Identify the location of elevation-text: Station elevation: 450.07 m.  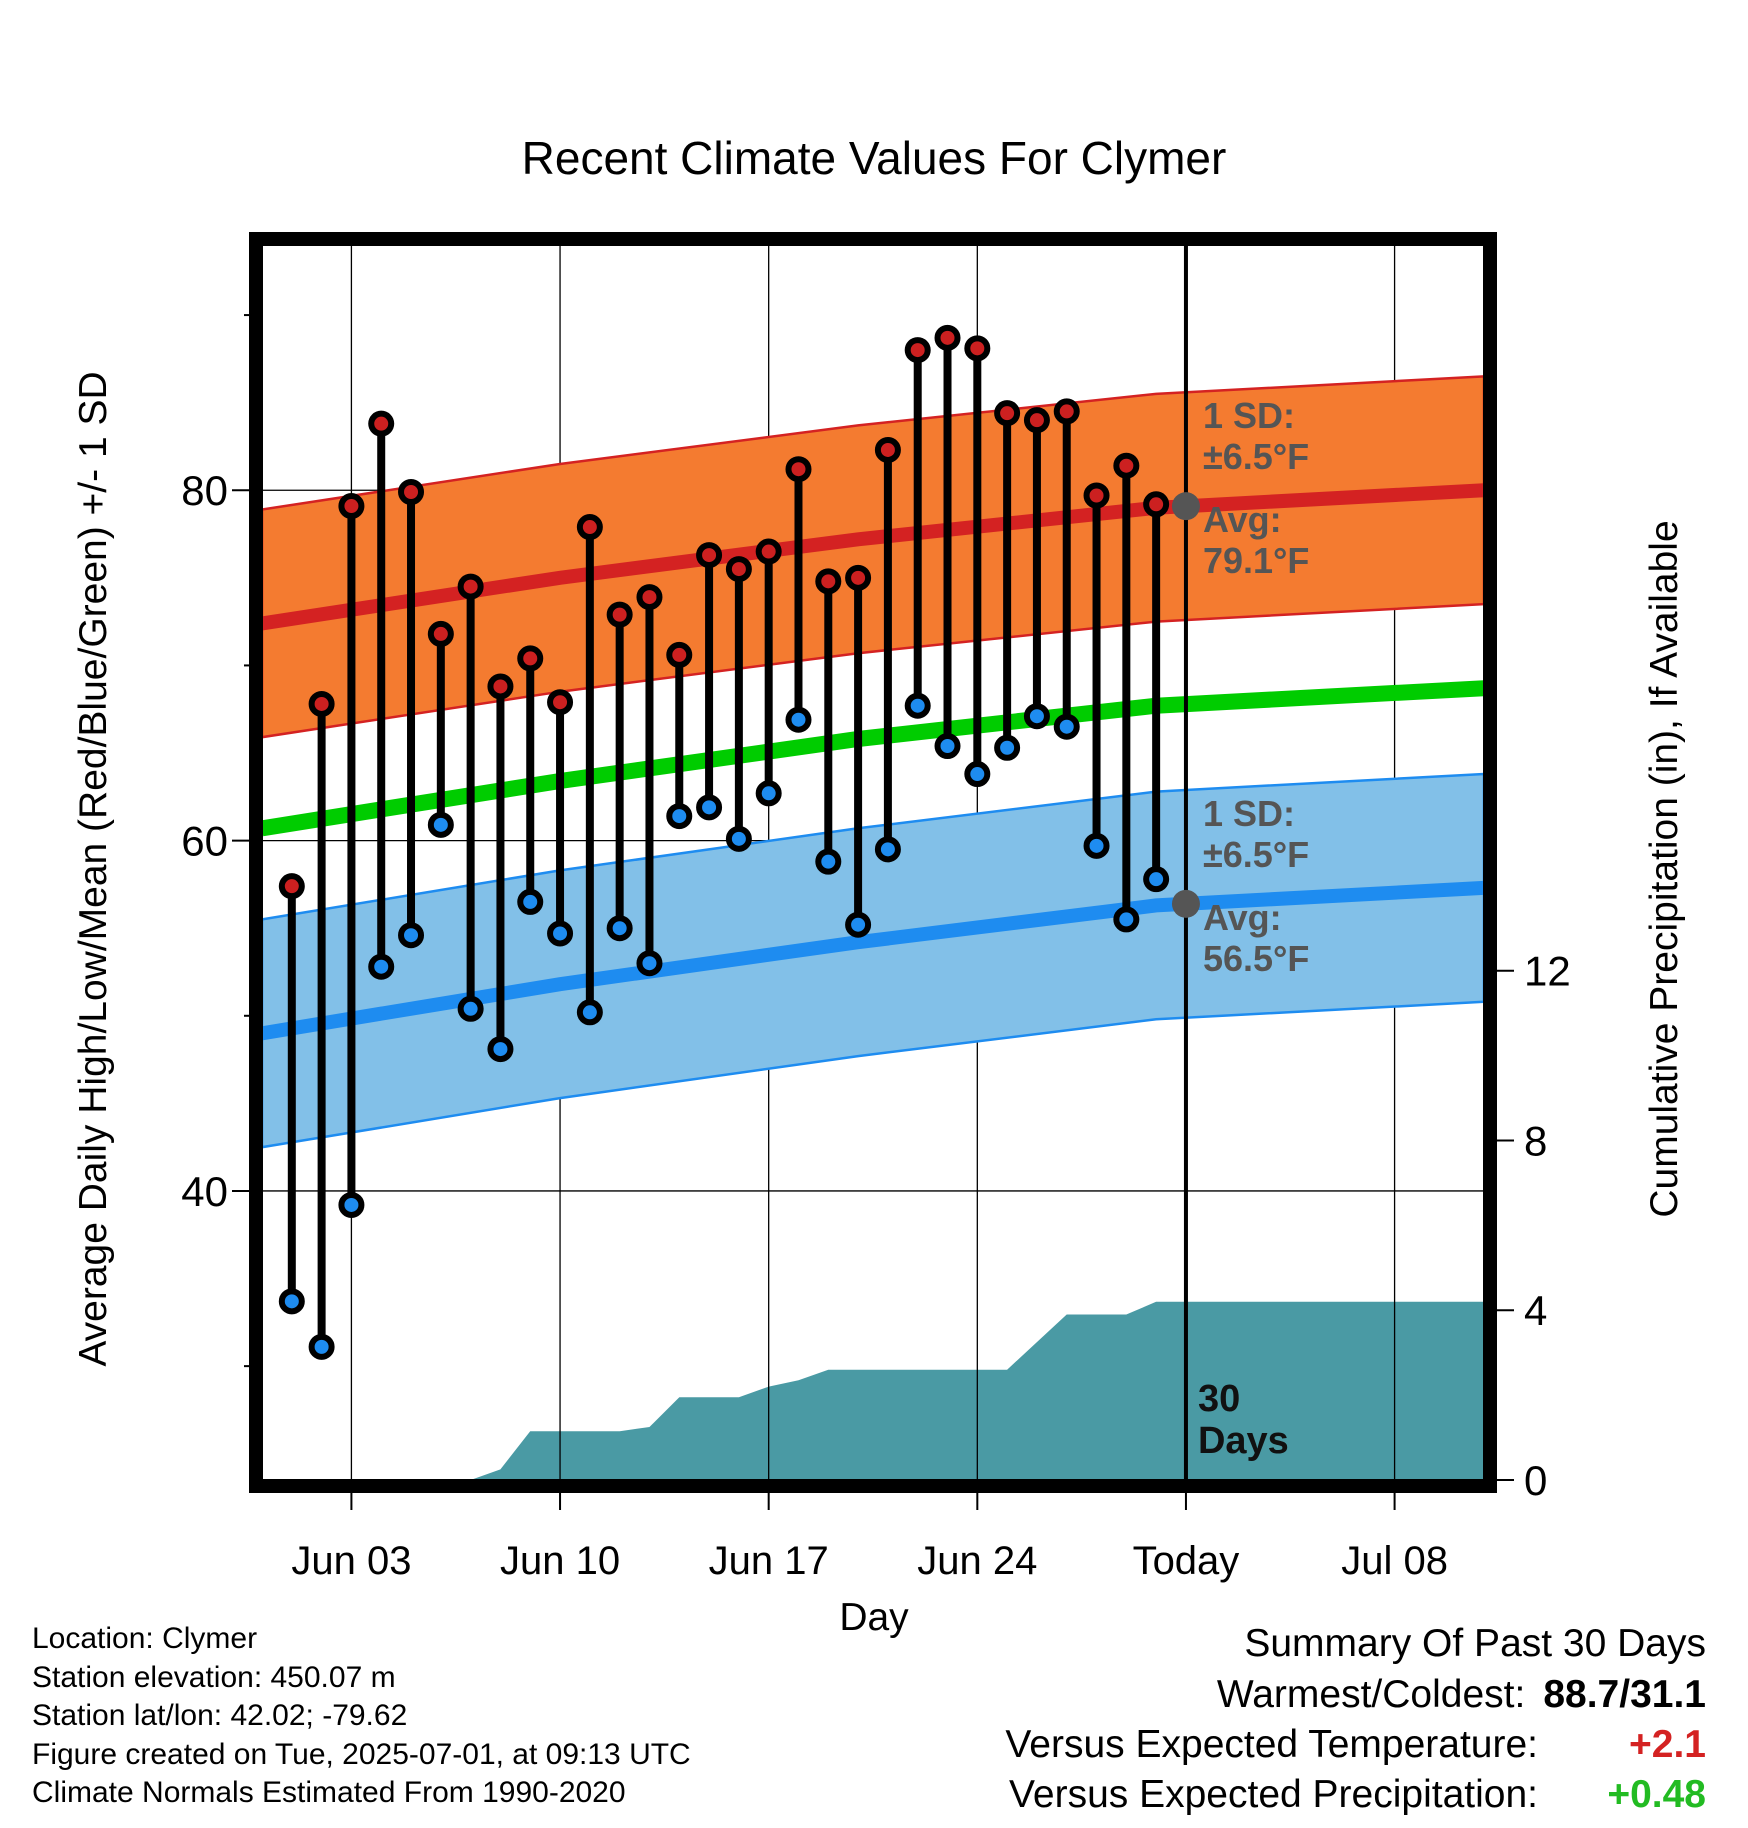
(214, 1677).